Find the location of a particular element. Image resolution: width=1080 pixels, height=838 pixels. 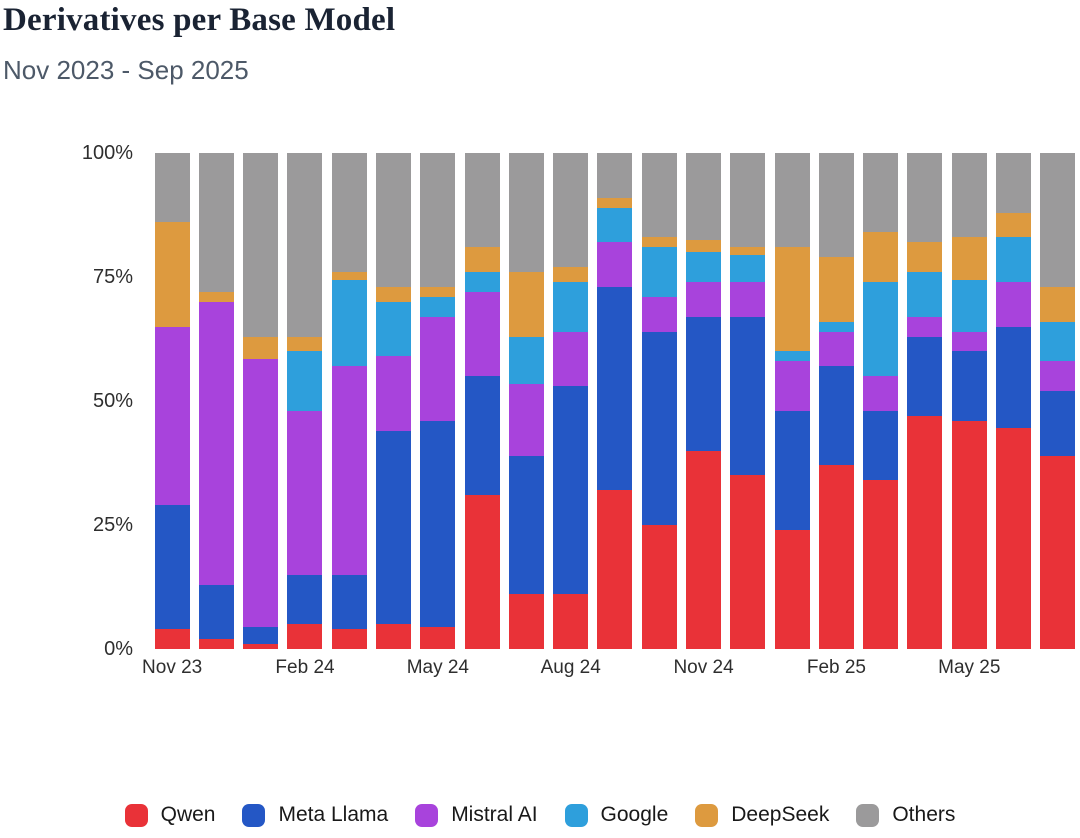

legend-item-meta-llama: Meta Llama is located at coordinates (315, 815).